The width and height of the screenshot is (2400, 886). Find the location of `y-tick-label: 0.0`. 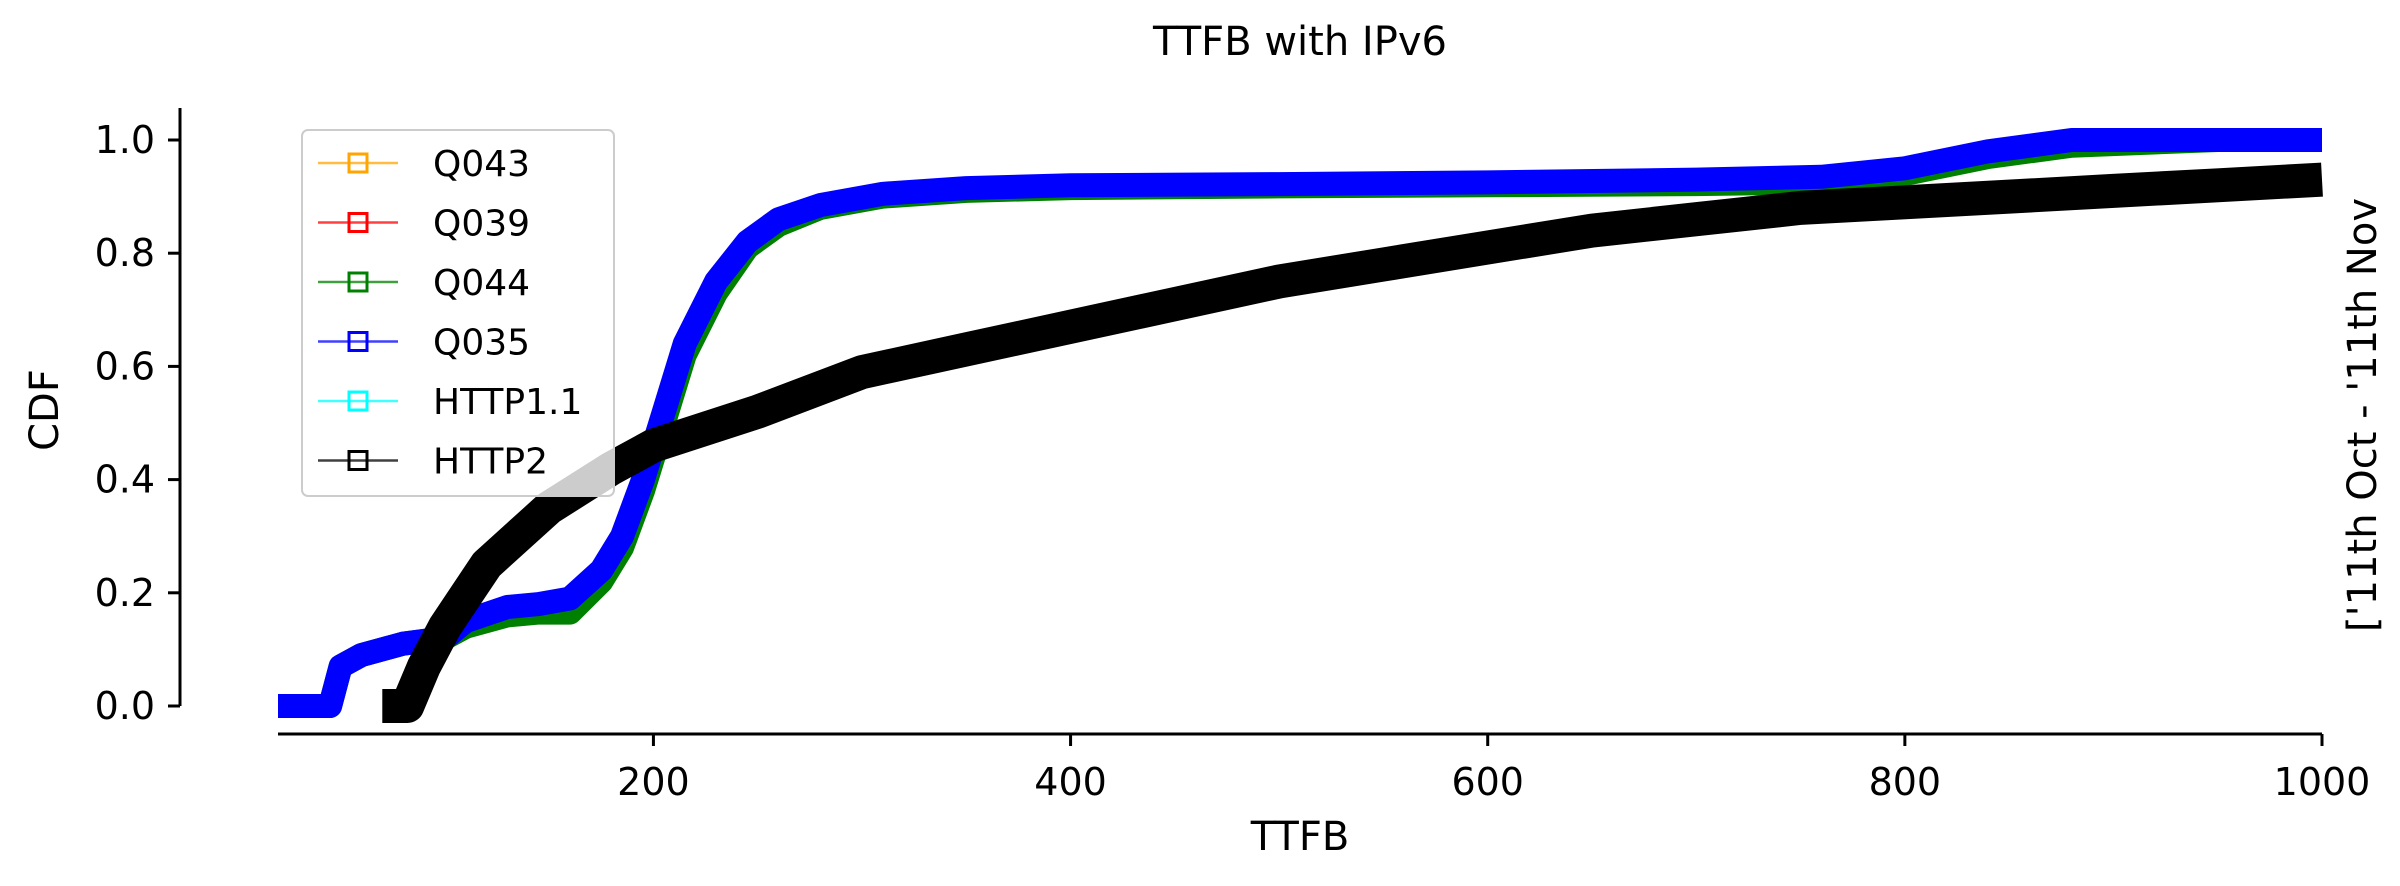

y-tick-label: 0.0 is located at coordinates (125, 706).